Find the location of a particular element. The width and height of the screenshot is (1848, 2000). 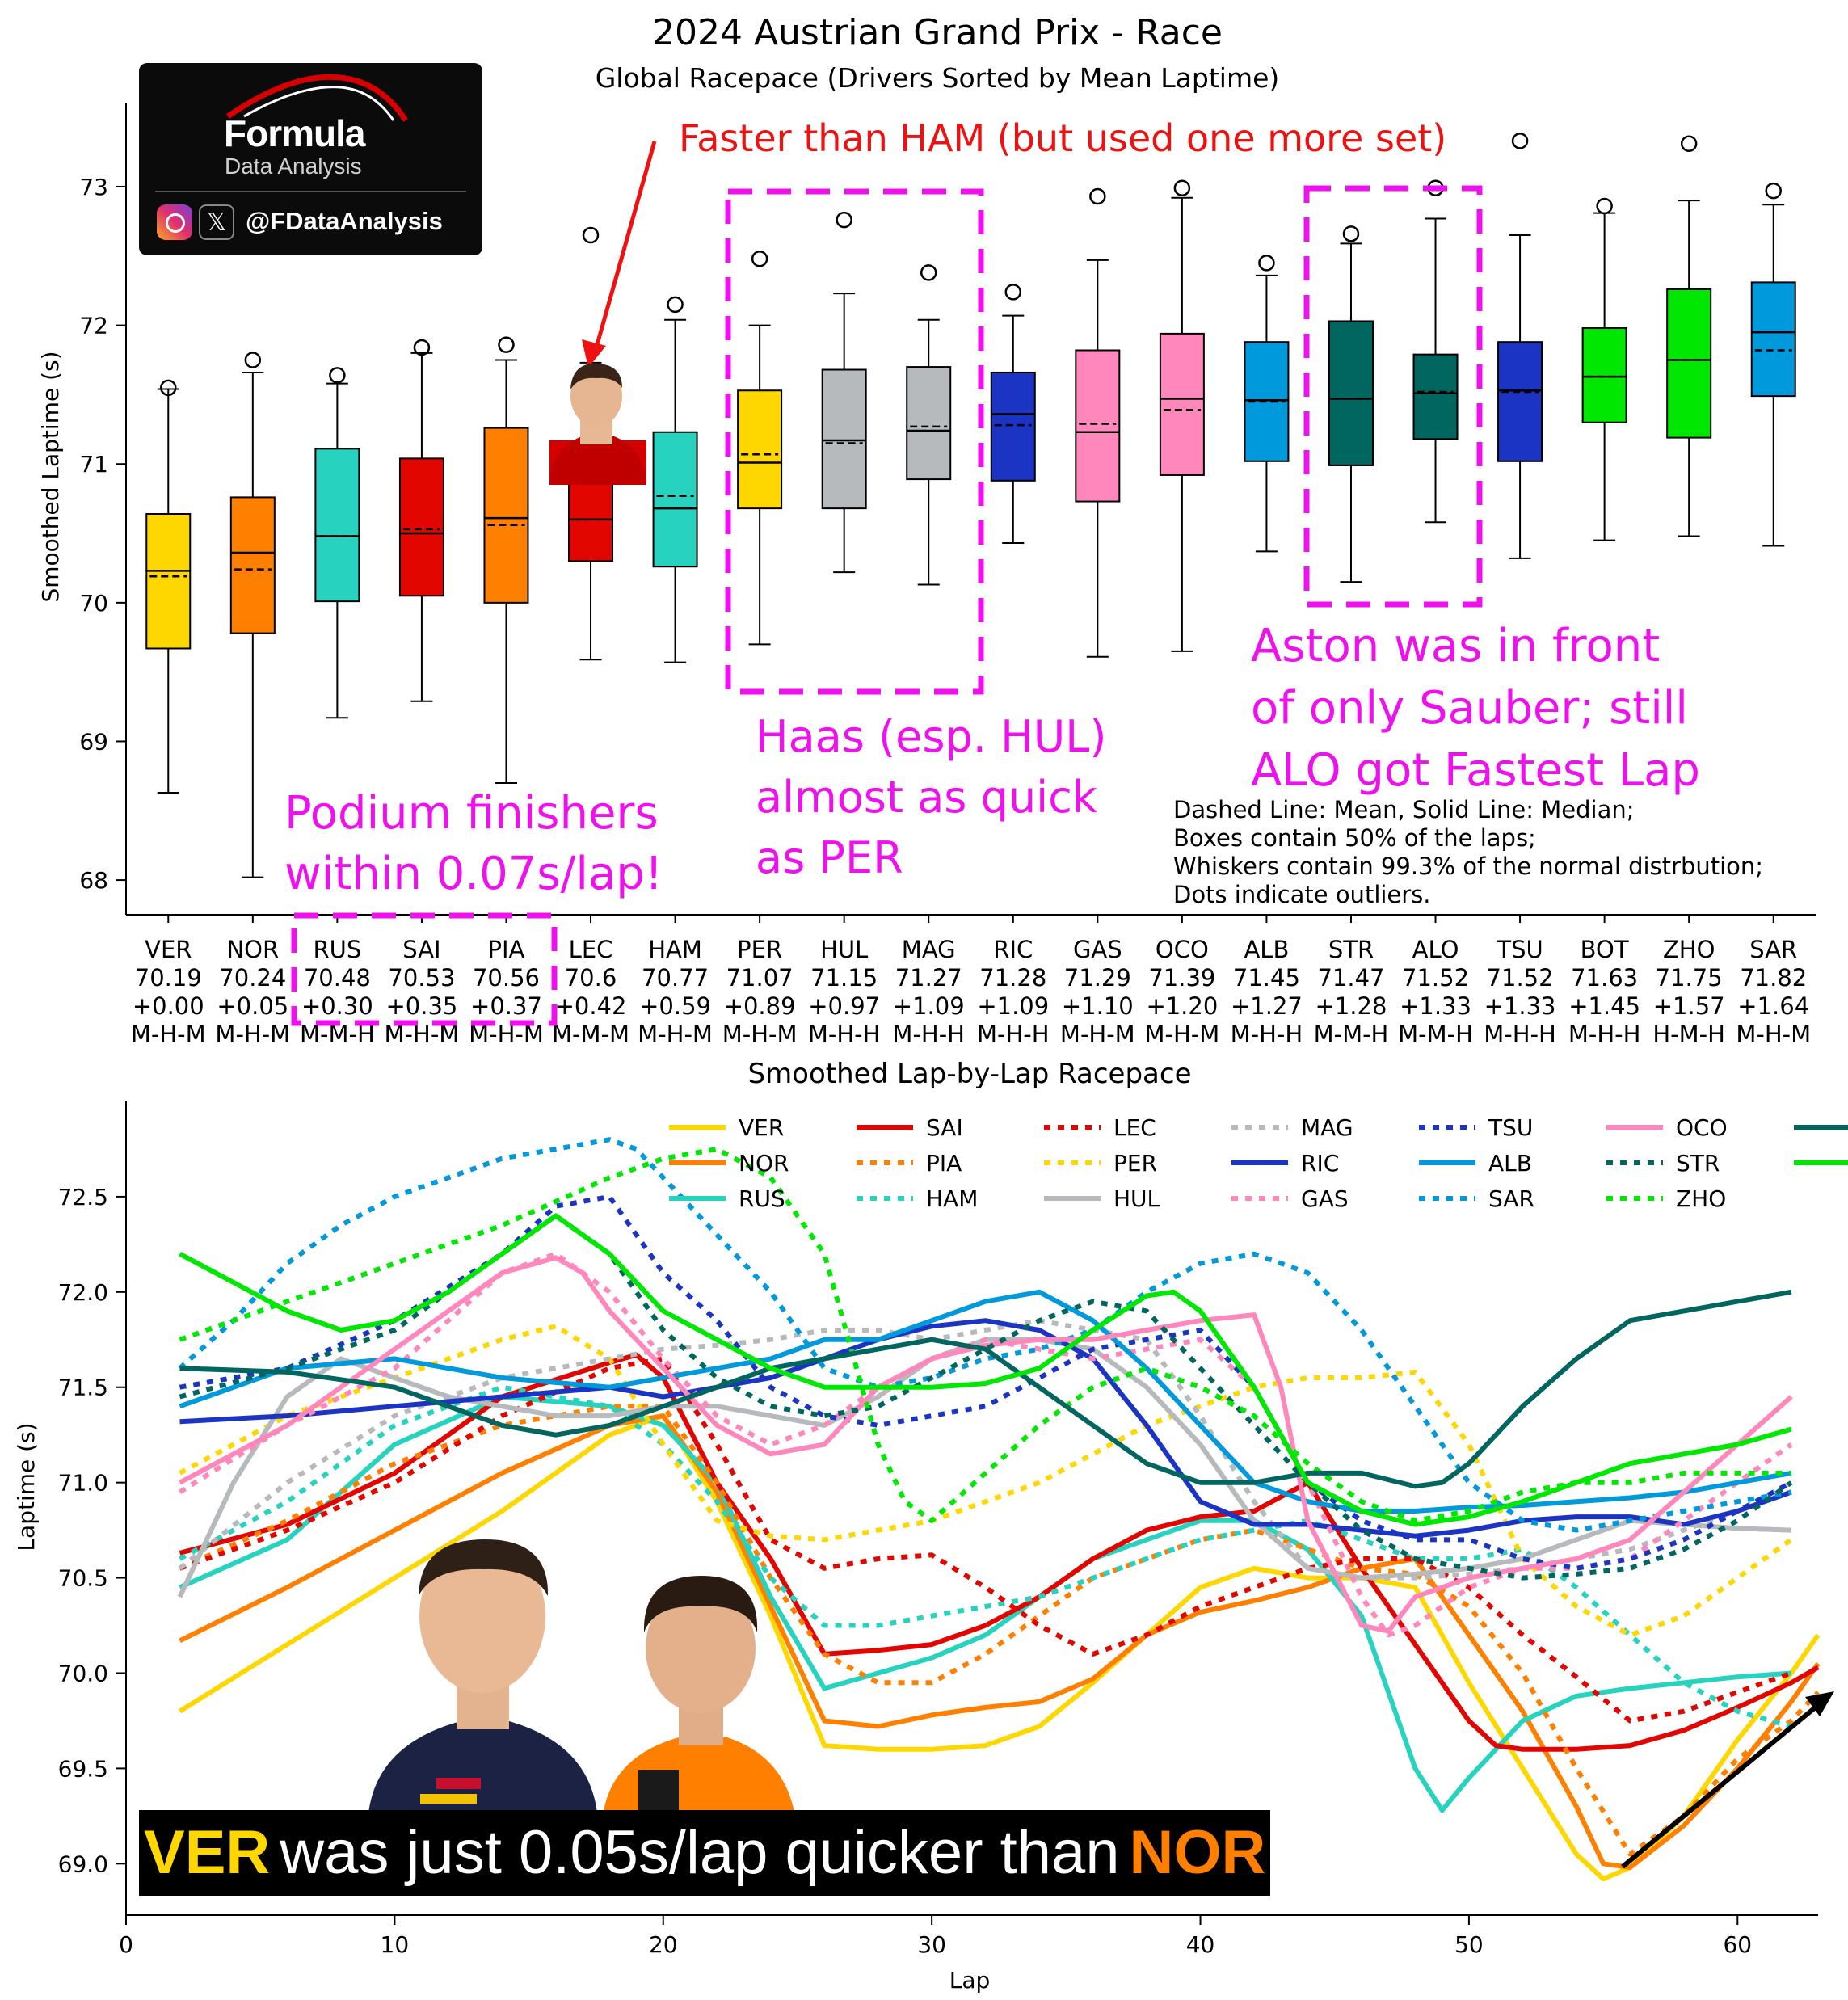

x-tick-gap: +0.42 is located at coordinates (591, 1006).